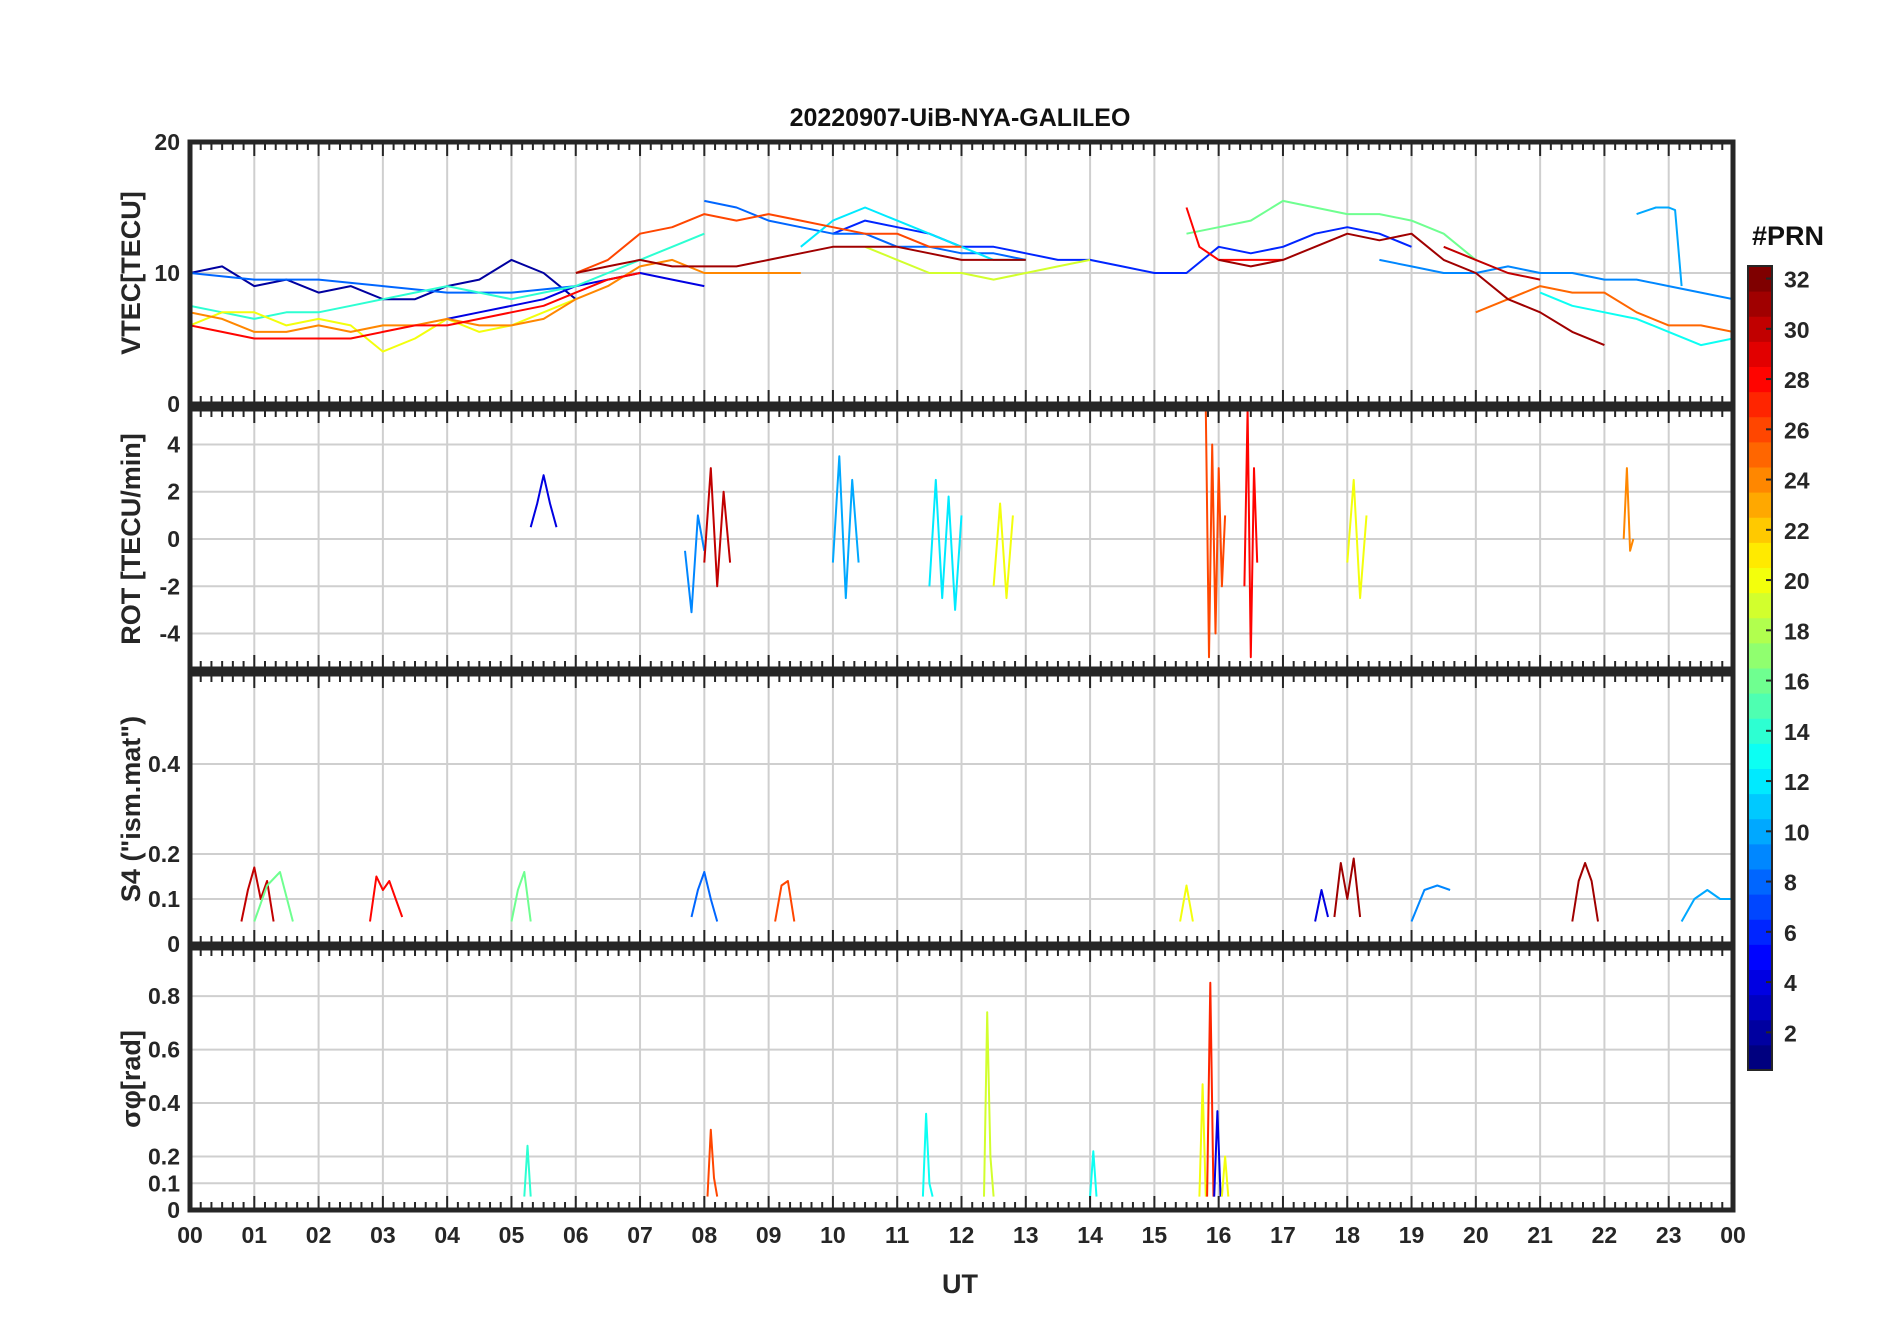 The width and height of the screenshot is (1902, 1330). What do you see at coordinates (1082, 534) in the screenshot?
I see `panel-rot-series` at bounding box center [1082, 534].